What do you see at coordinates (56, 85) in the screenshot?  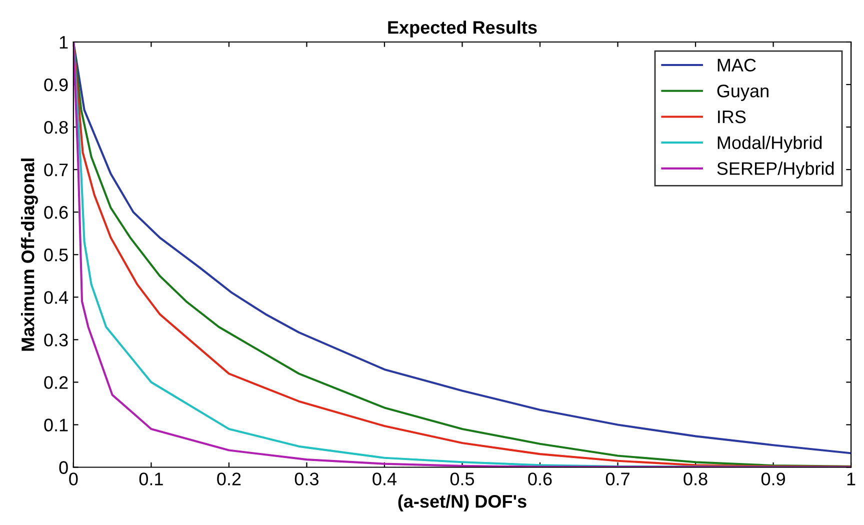 I see `y-tick-label: 0.9` at bounding box center [56, 85].